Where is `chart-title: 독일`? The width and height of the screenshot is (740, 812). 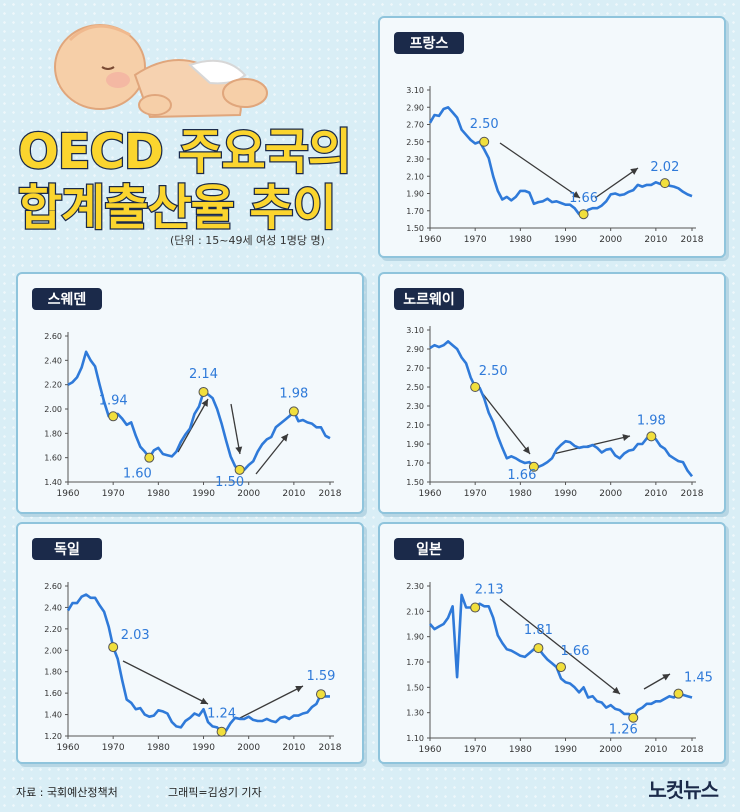
chart-title: 독일 is located at coordinates (67, 550).